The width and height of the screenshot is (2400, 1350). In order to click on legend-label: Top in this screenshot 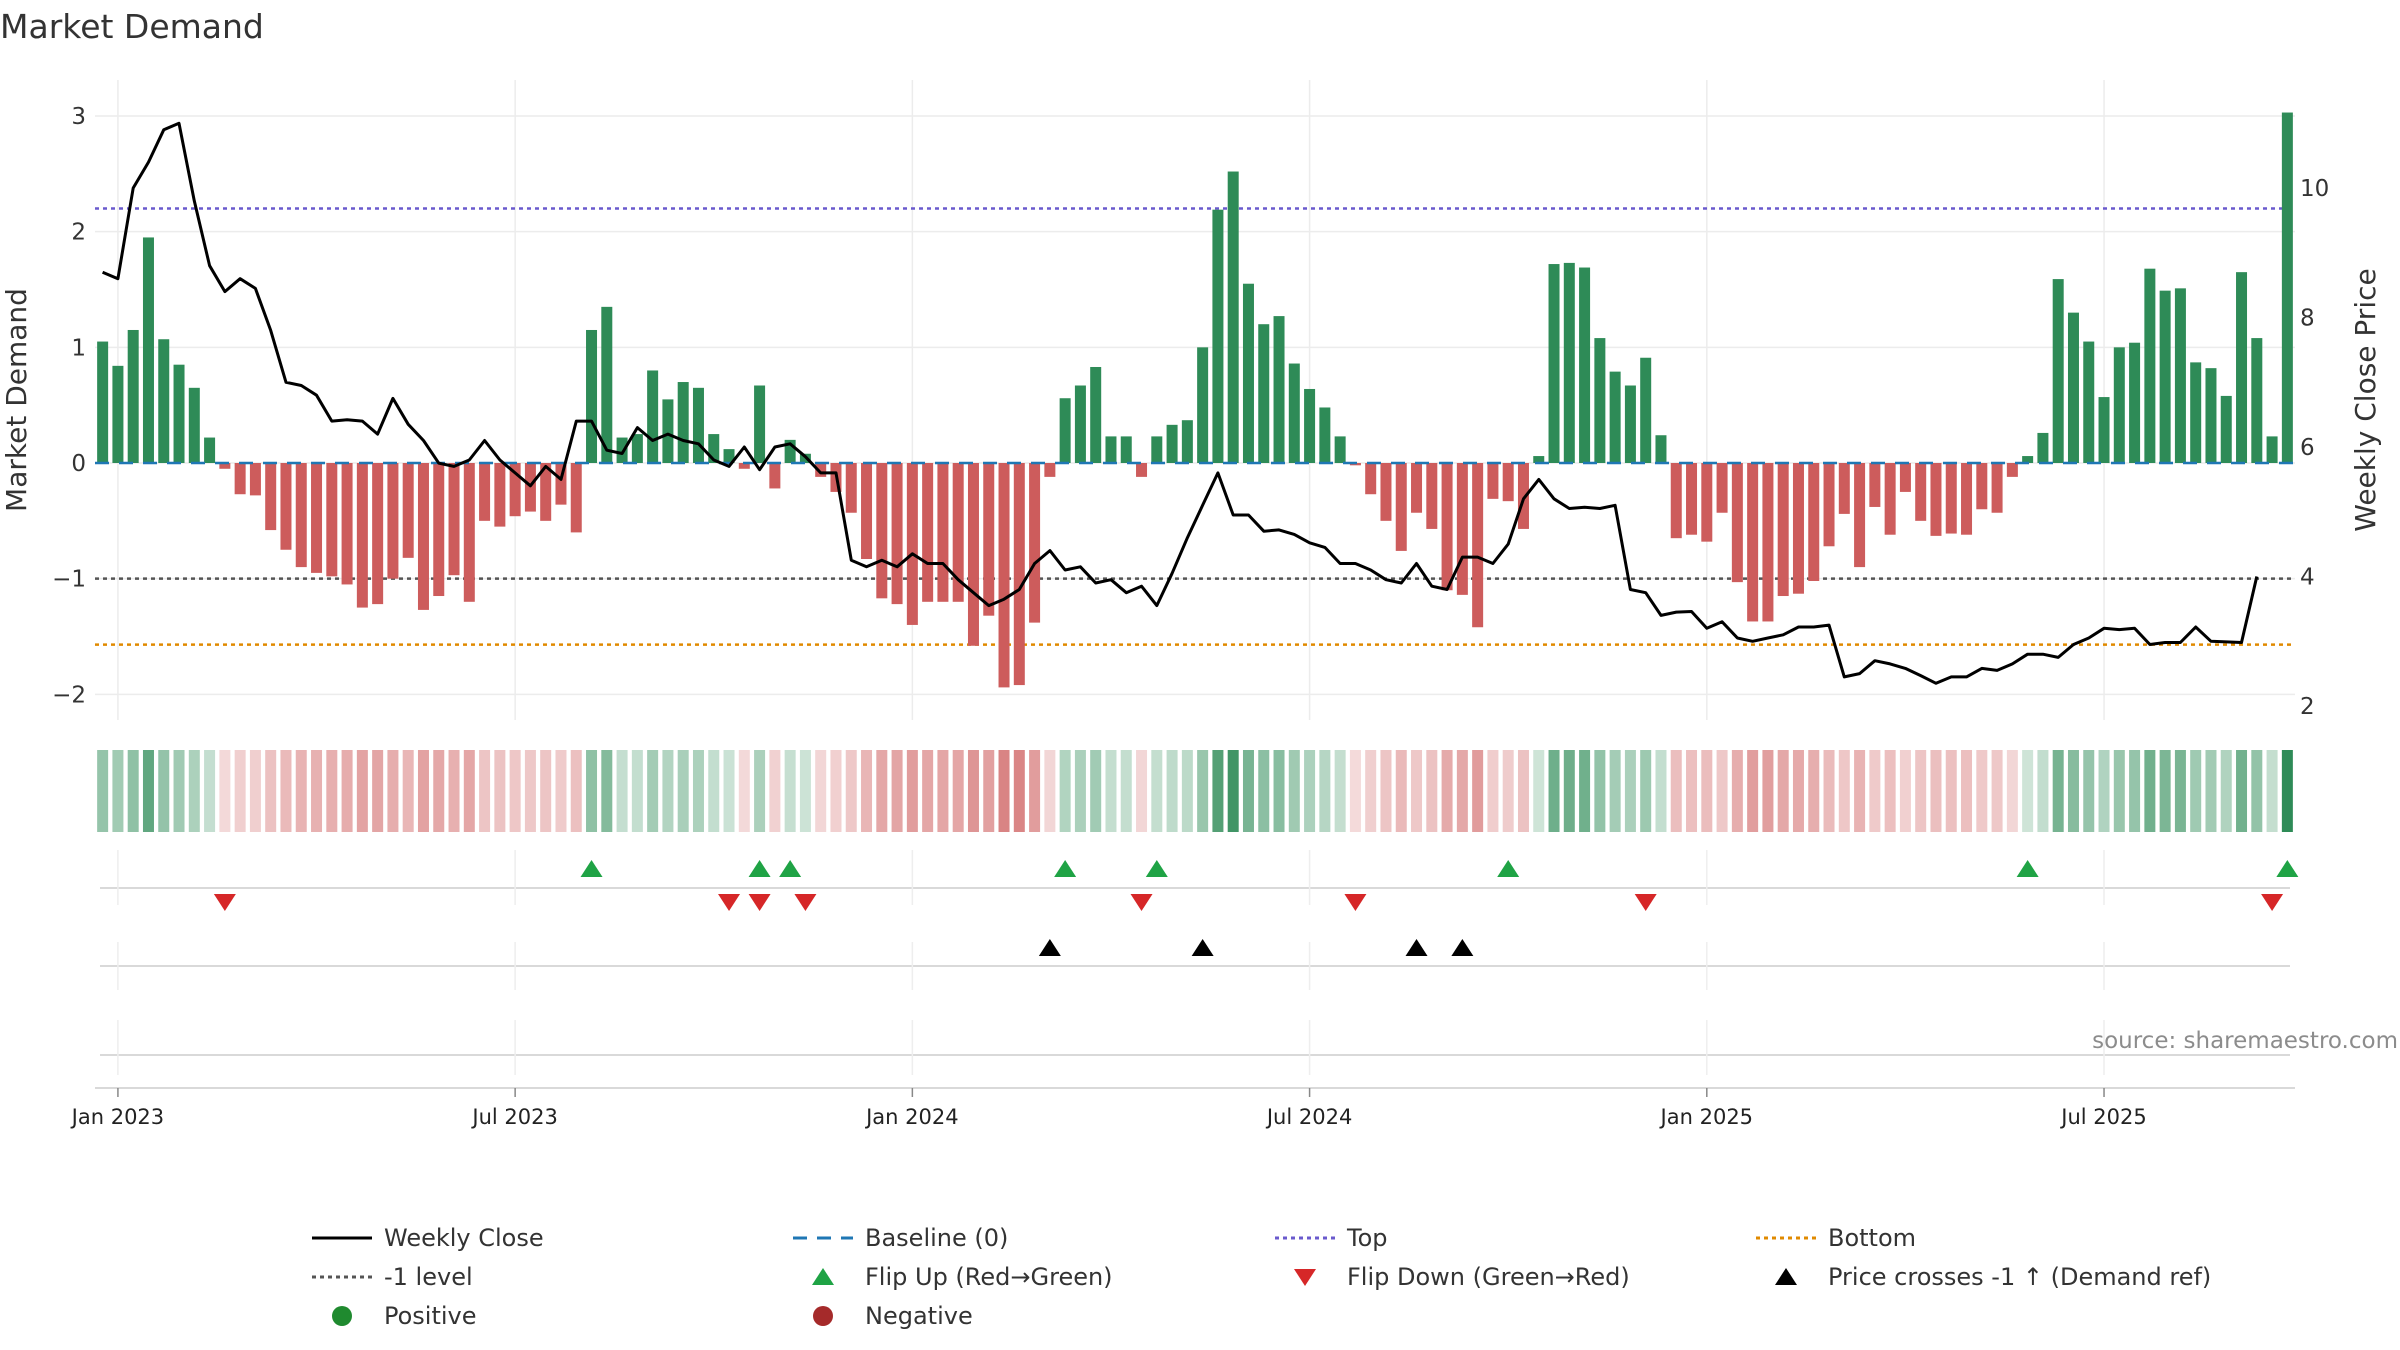, I will do `click(1367, 1238)`.